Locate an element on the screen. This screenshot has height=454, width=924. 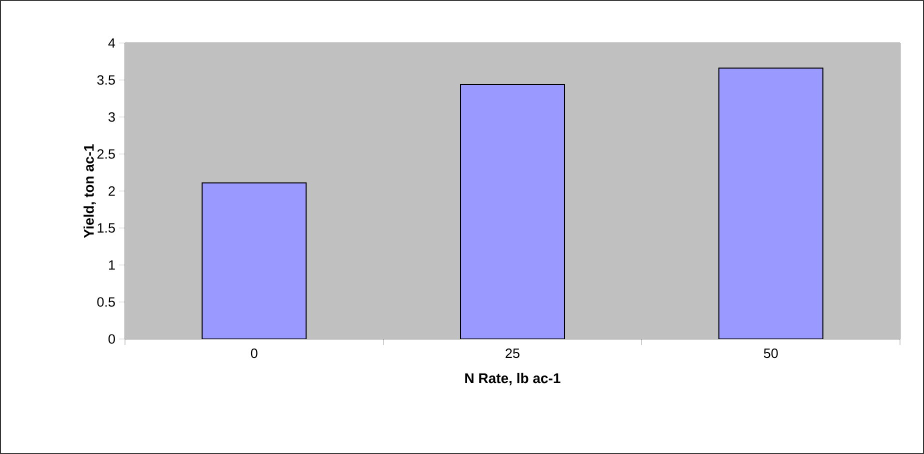
x-tick-label: 25 is located at coordinates (513, 353).